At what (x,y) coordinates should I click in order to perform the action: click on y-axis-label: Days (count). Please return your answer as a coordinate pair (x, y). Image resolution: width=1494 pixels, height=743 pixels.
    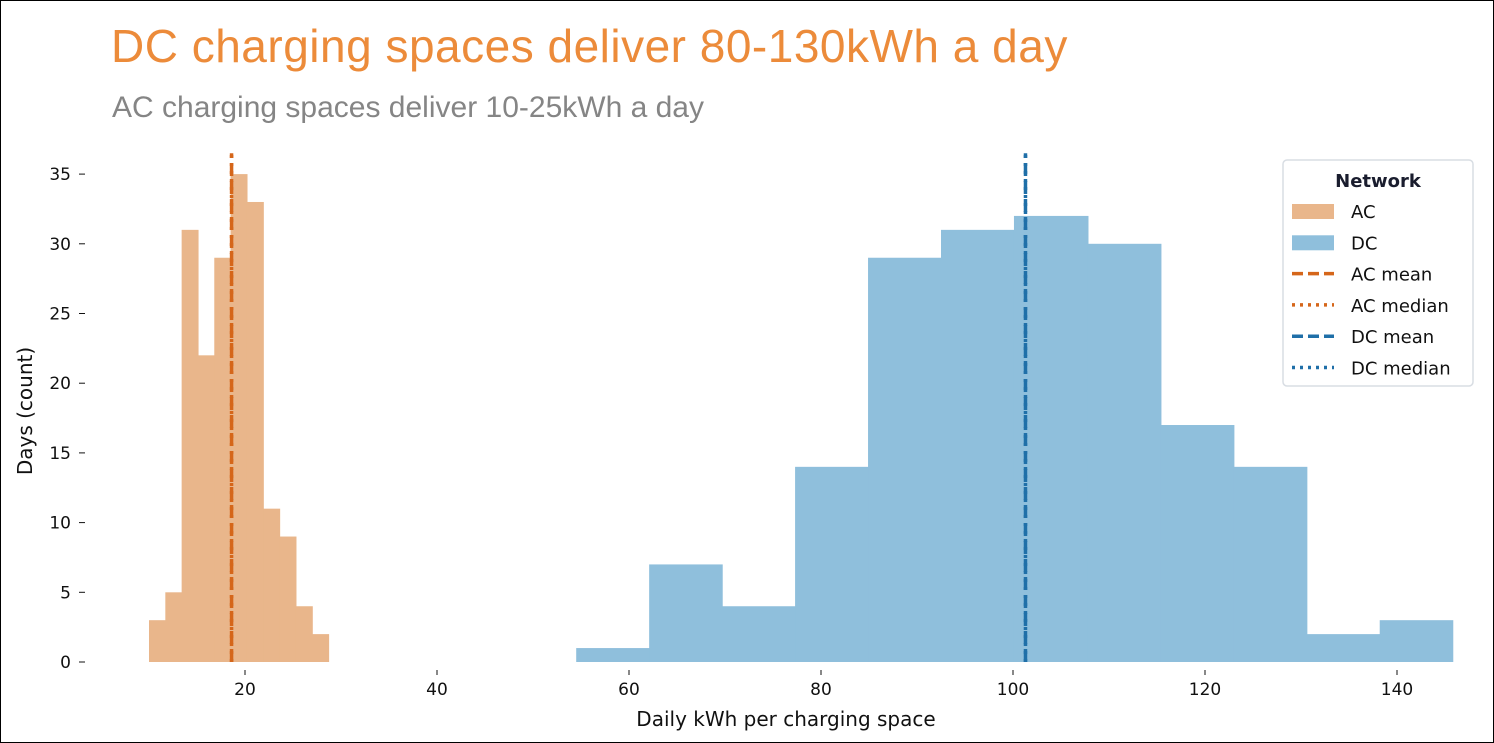
    Looking at the image, I should click on (25, 411).